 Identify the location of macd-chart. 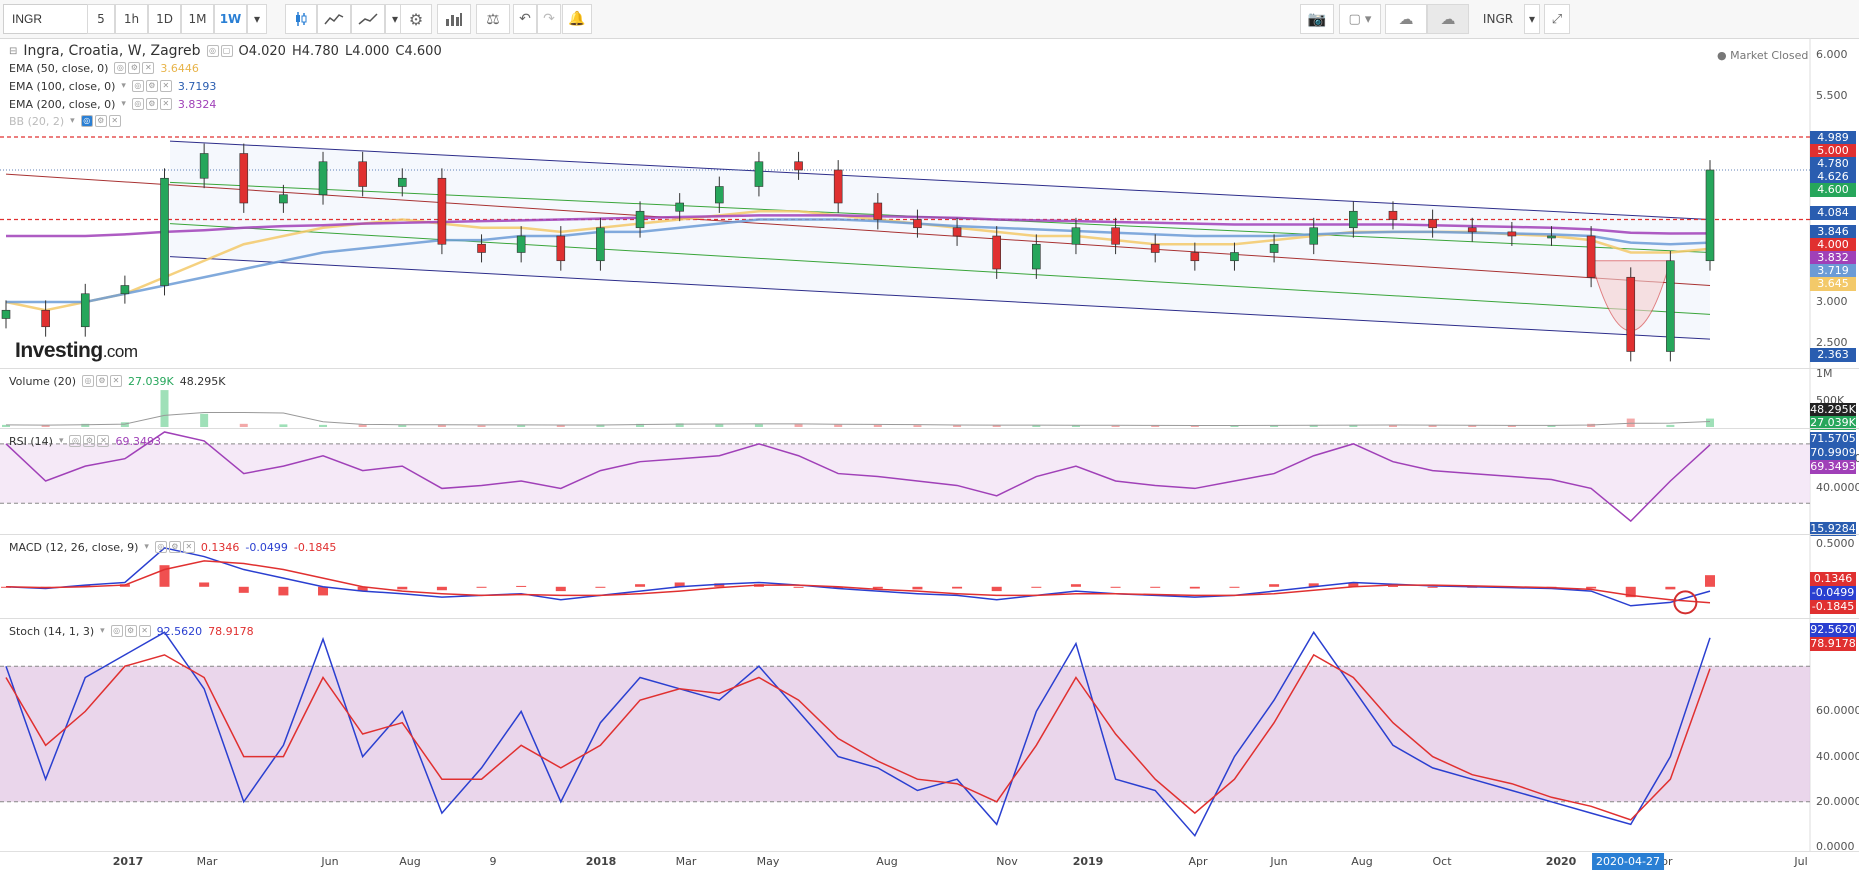
(929, 577).